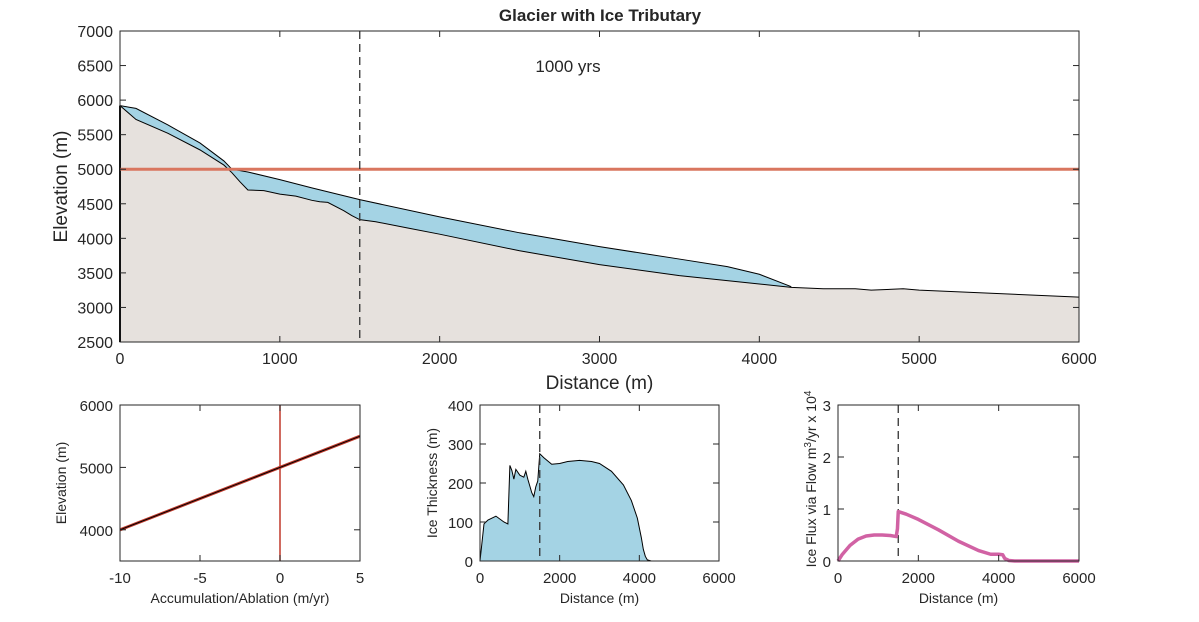  I want to click on y-tick-label: 3500, so click(95, 274).